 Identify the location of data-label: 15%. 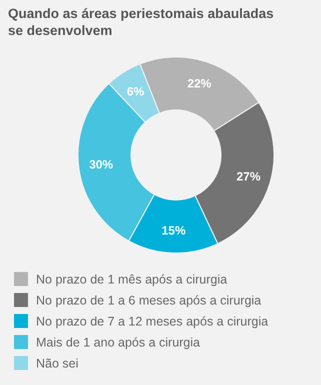
(174, 231).